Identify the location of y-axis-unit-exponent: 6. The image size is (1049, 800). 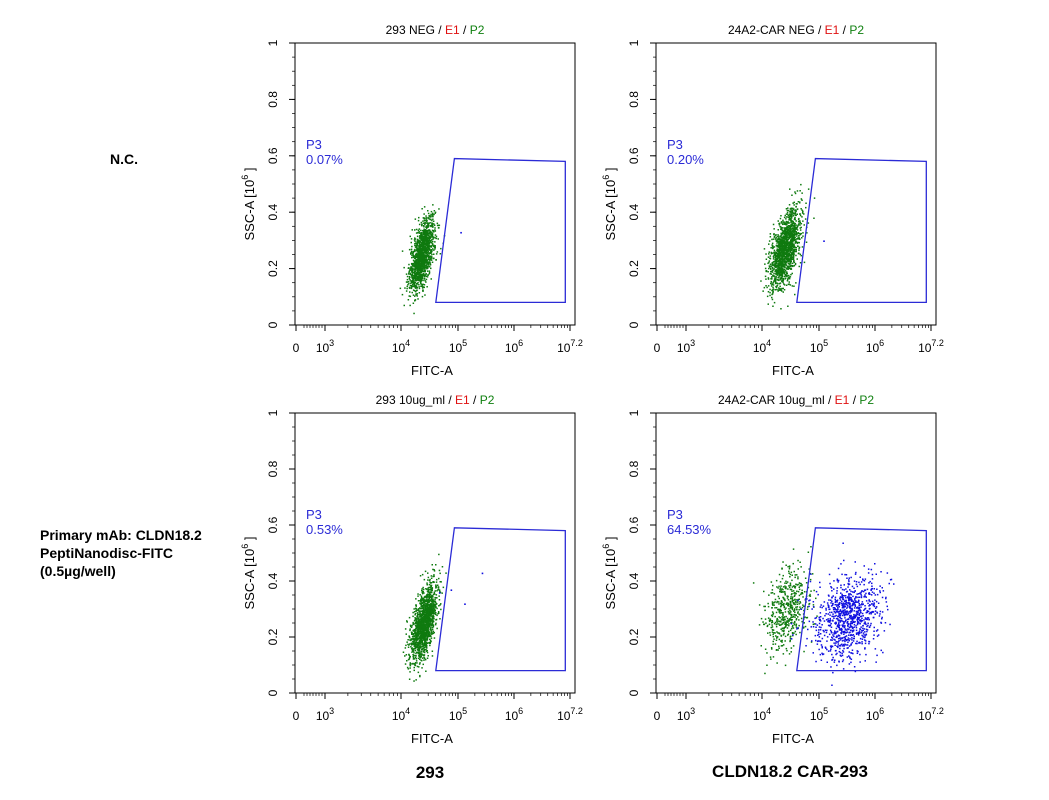
(606, 546).